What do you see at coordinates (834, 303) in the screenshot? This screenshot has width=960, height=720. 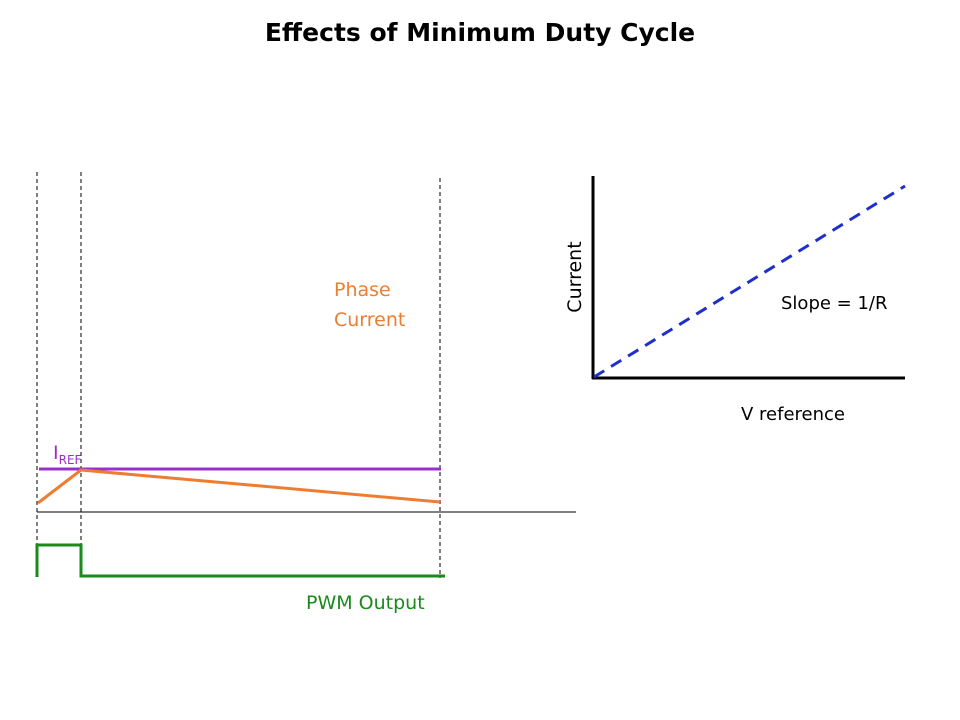 I see `slope-label: Slope = 1/R` at bounding box center [834, 303].